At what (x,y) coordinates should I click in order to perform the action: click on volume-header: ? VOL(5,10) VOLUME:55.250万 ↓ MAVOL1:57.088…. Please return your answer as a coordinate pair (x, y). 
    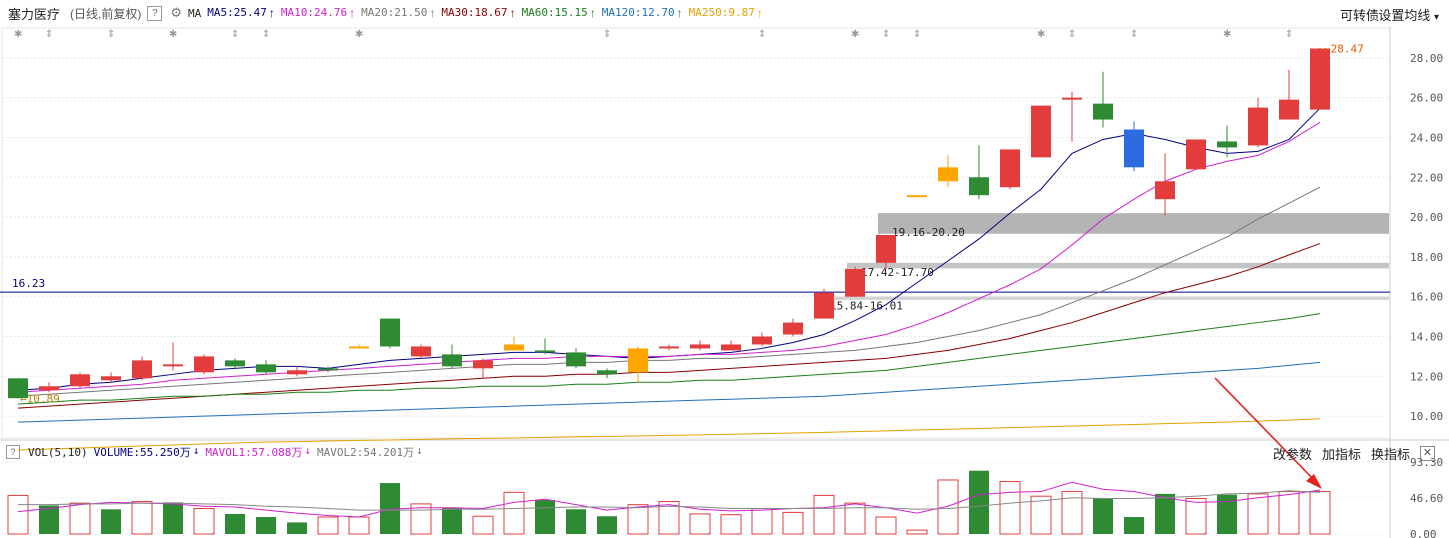
    Looking at the image, I should click on (211, 452).